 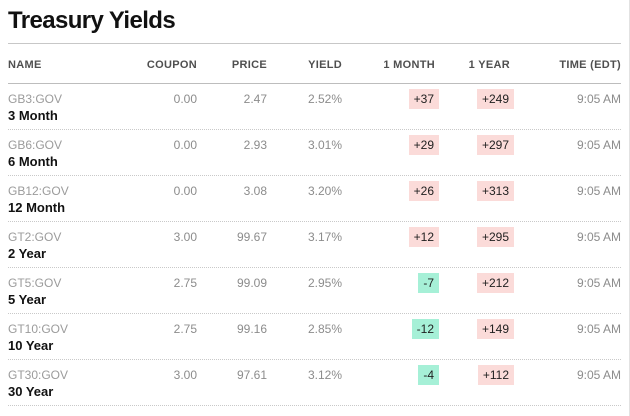 I want to click on one-year-change-cell: +297, so click(x=474, y=145).